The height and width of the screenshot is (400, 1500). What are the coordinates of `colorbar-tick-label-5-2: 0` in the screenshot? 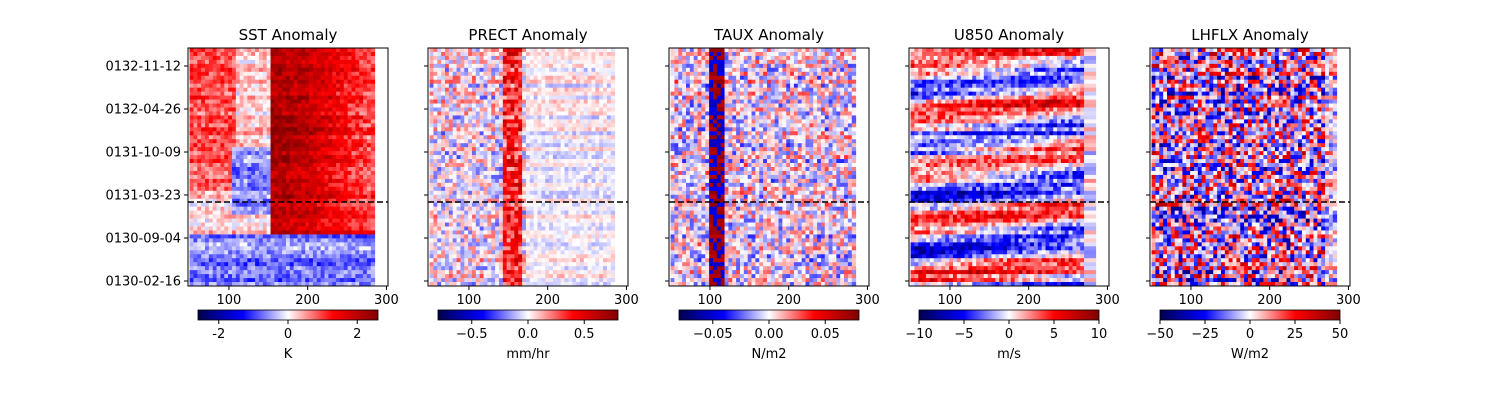 It's located at (1250, 334).